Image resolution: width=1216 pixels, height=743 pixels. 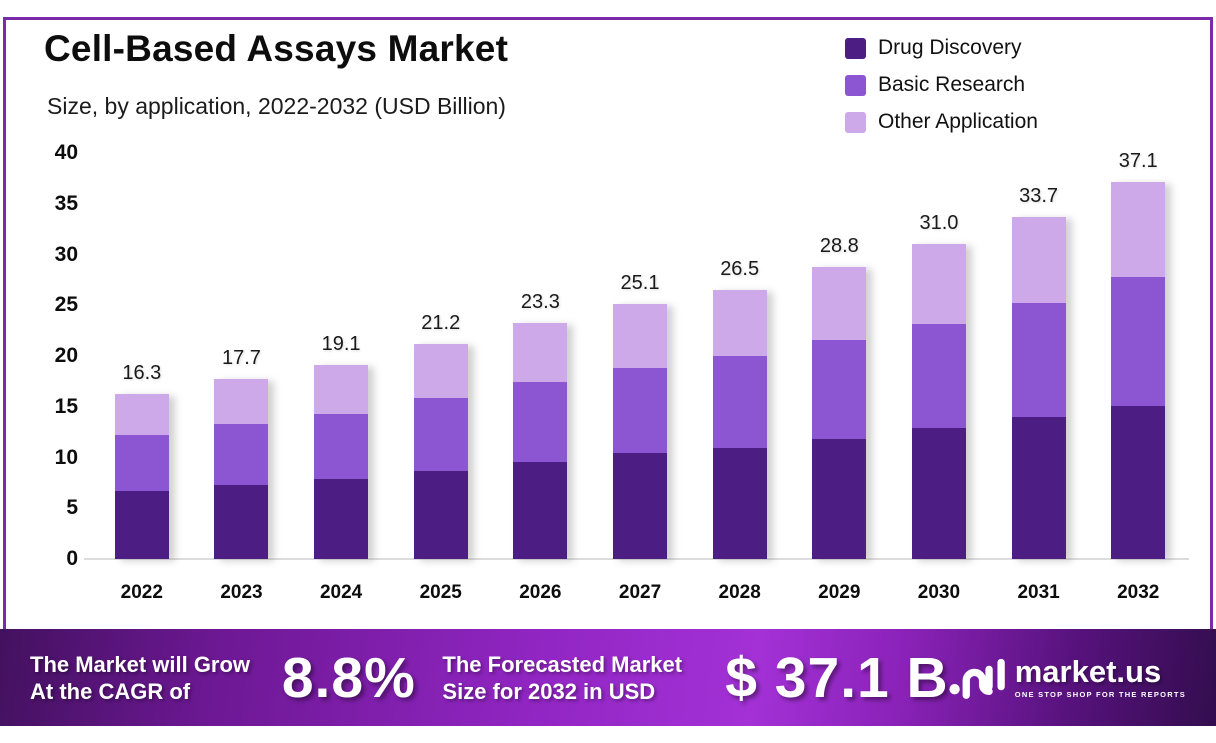 I want to click on x-tick-label: 2031, so click(x=1038, y=592).